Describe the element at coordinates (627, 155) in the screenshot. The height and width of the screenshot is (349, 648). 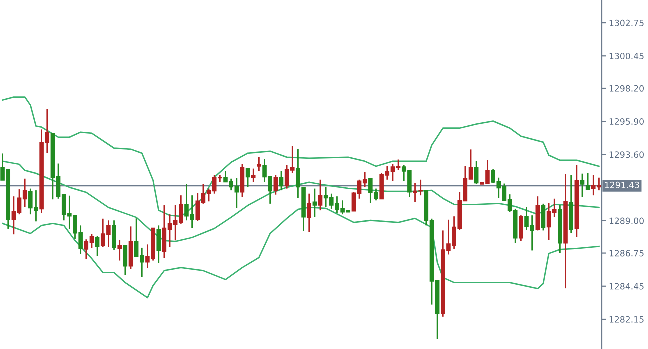
I see `y-tick-label: 1293.60` at that location.